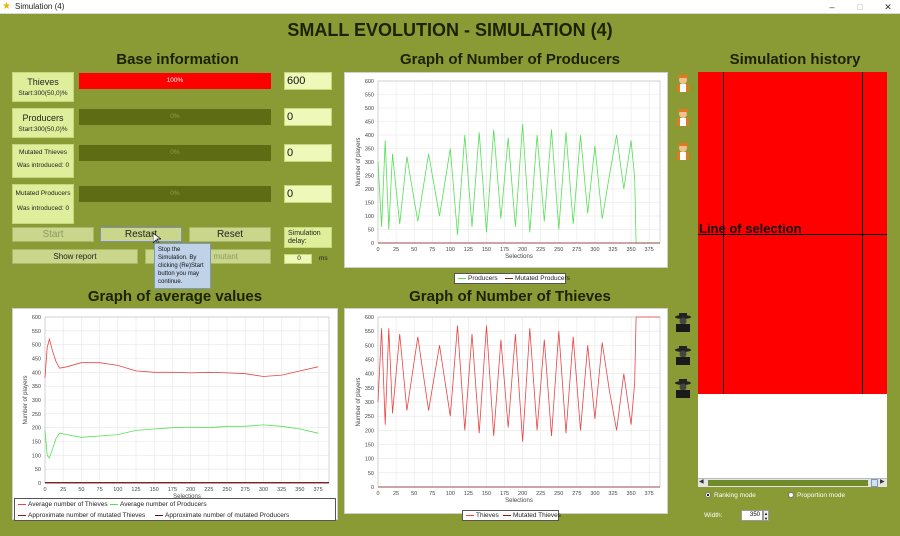  I want to click on mutated-thieves-progress-text: 0%, so click(175, 152).